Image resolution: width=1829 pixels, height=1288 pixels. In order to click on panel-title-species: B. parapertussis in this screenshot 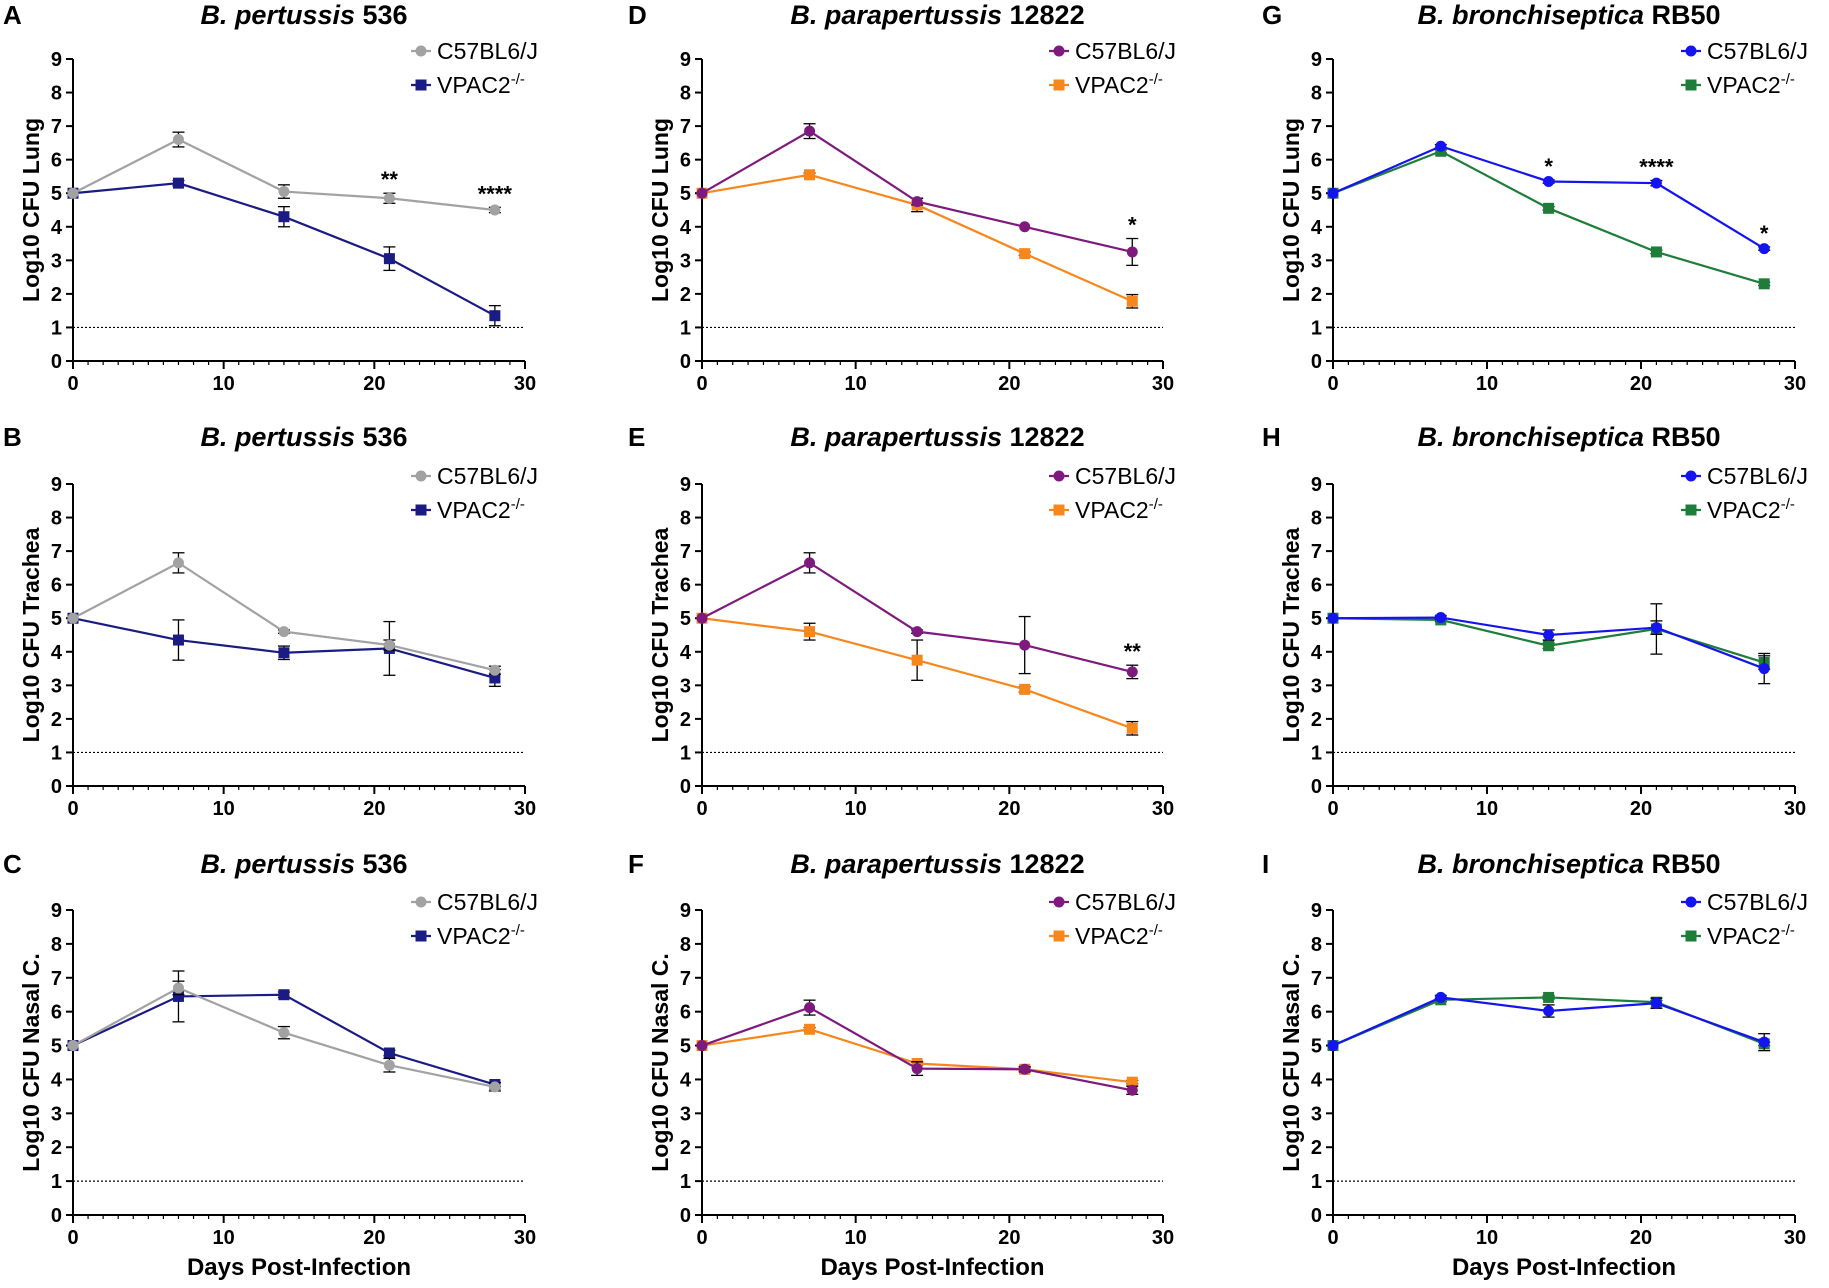, I will do `click(896, 15)`.